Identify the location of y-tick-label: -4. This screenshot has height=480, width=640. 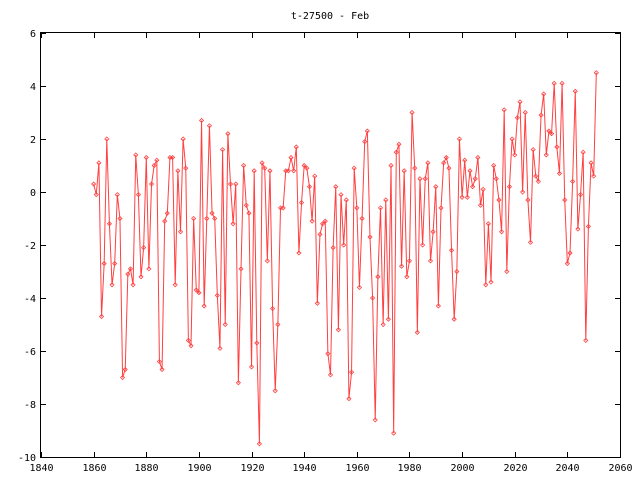
(30, 299).